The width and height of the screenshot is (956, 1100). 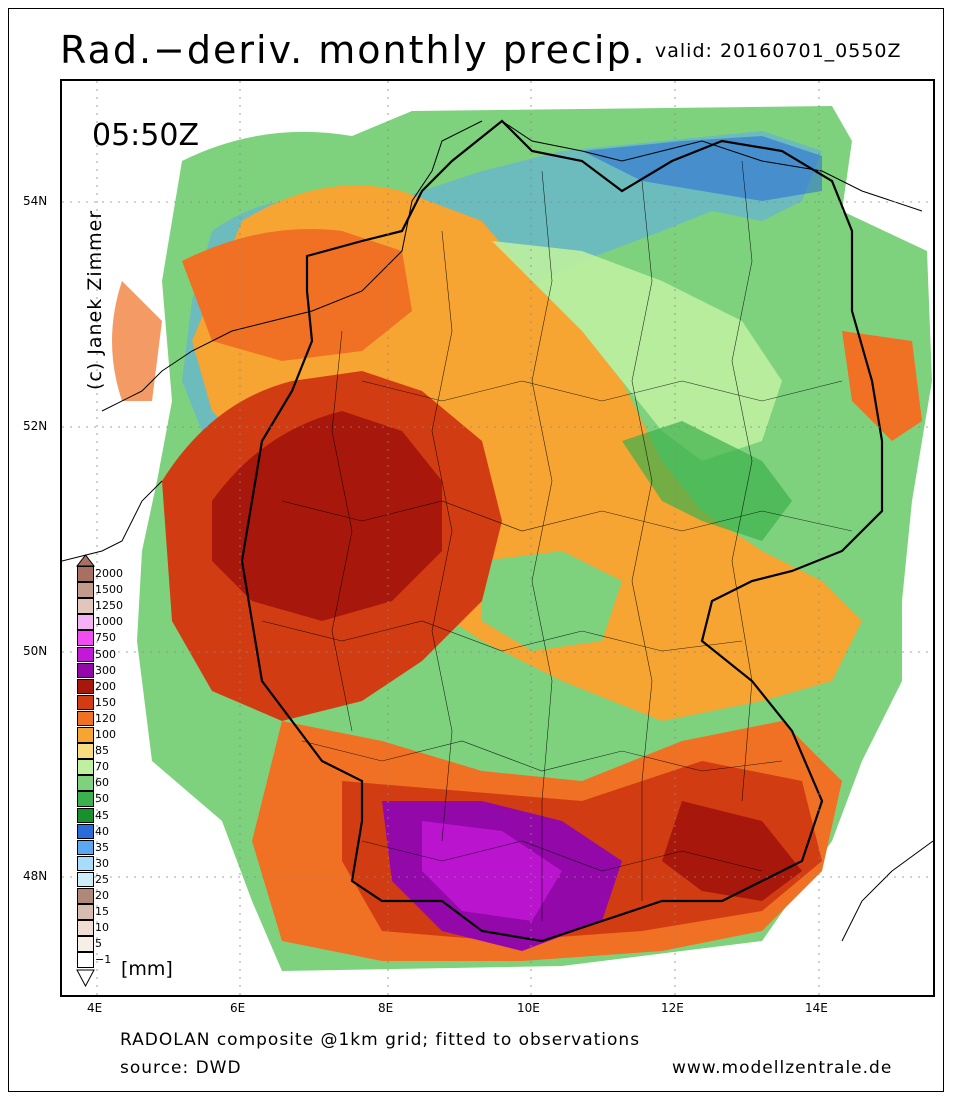 What do you see at coordinates (181, 1068) in the screenshot?
I see `footer-source: source: DWD` at bounding box center [181, 1068].